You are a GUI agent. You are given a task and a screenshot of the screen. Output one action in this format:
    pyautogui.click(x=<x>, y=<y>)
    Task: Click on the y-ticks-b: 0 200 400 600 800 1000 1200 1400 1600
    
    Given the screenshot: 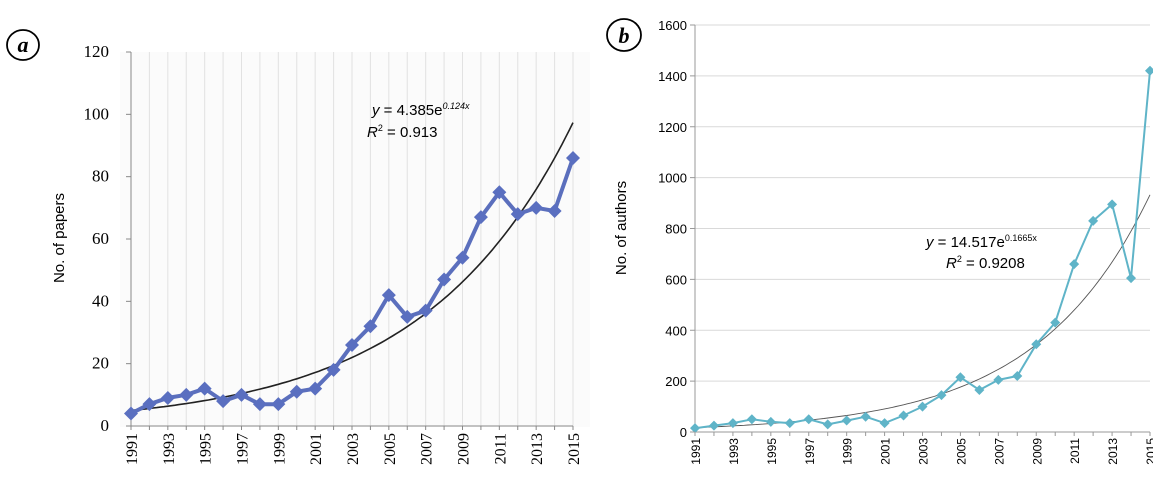 What is the action you would take?
    pyautogui.click(x=676, y=229)
    